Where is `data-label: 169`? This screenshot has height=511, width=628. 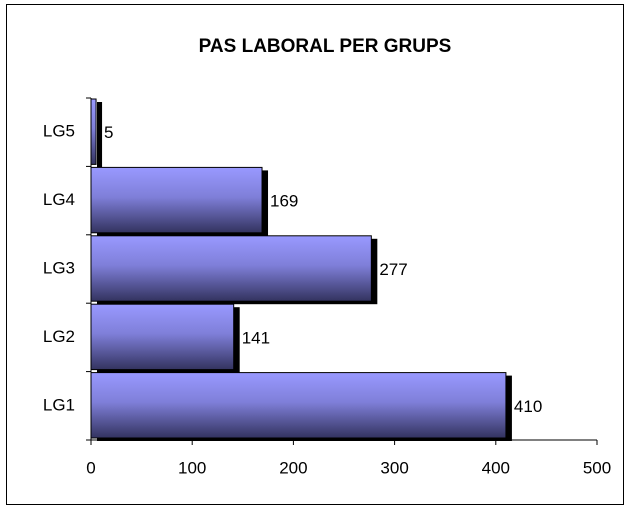 data-label: 169 is located at coordinates (284, 201).